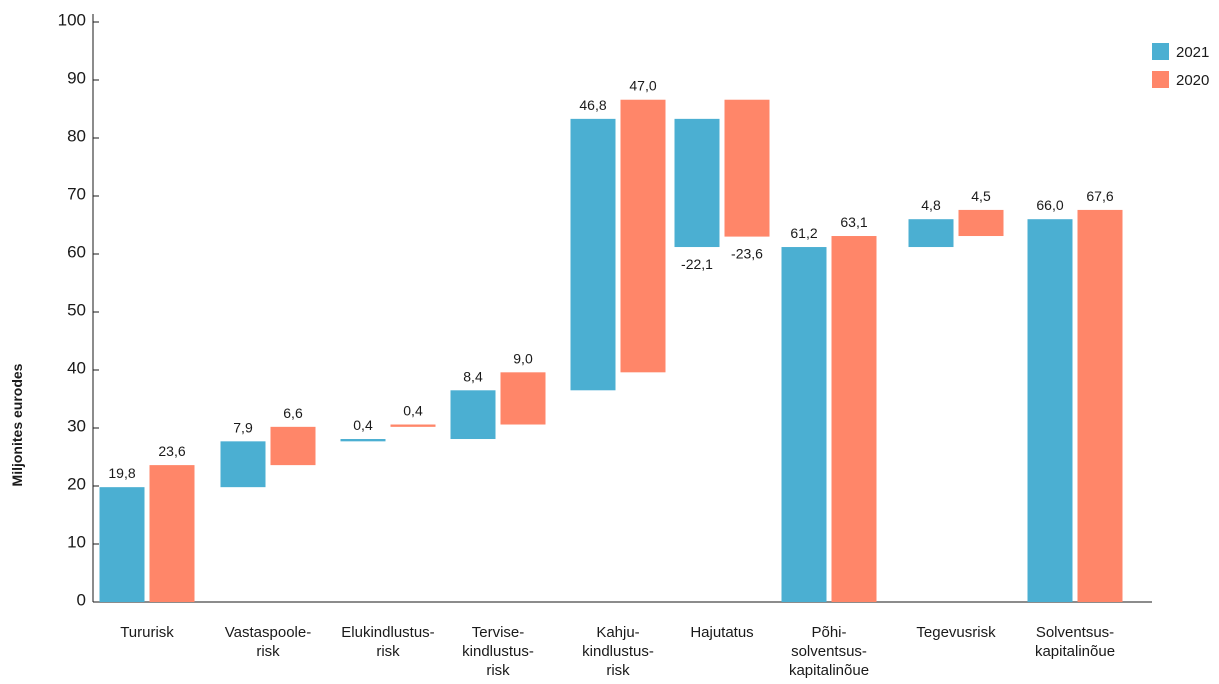 This screenshot has width=1219, height=684. What do you see at coordinates (293, 413) in the screenshot?
I see `data-label: 6,6` at bounding box center [293, 413].